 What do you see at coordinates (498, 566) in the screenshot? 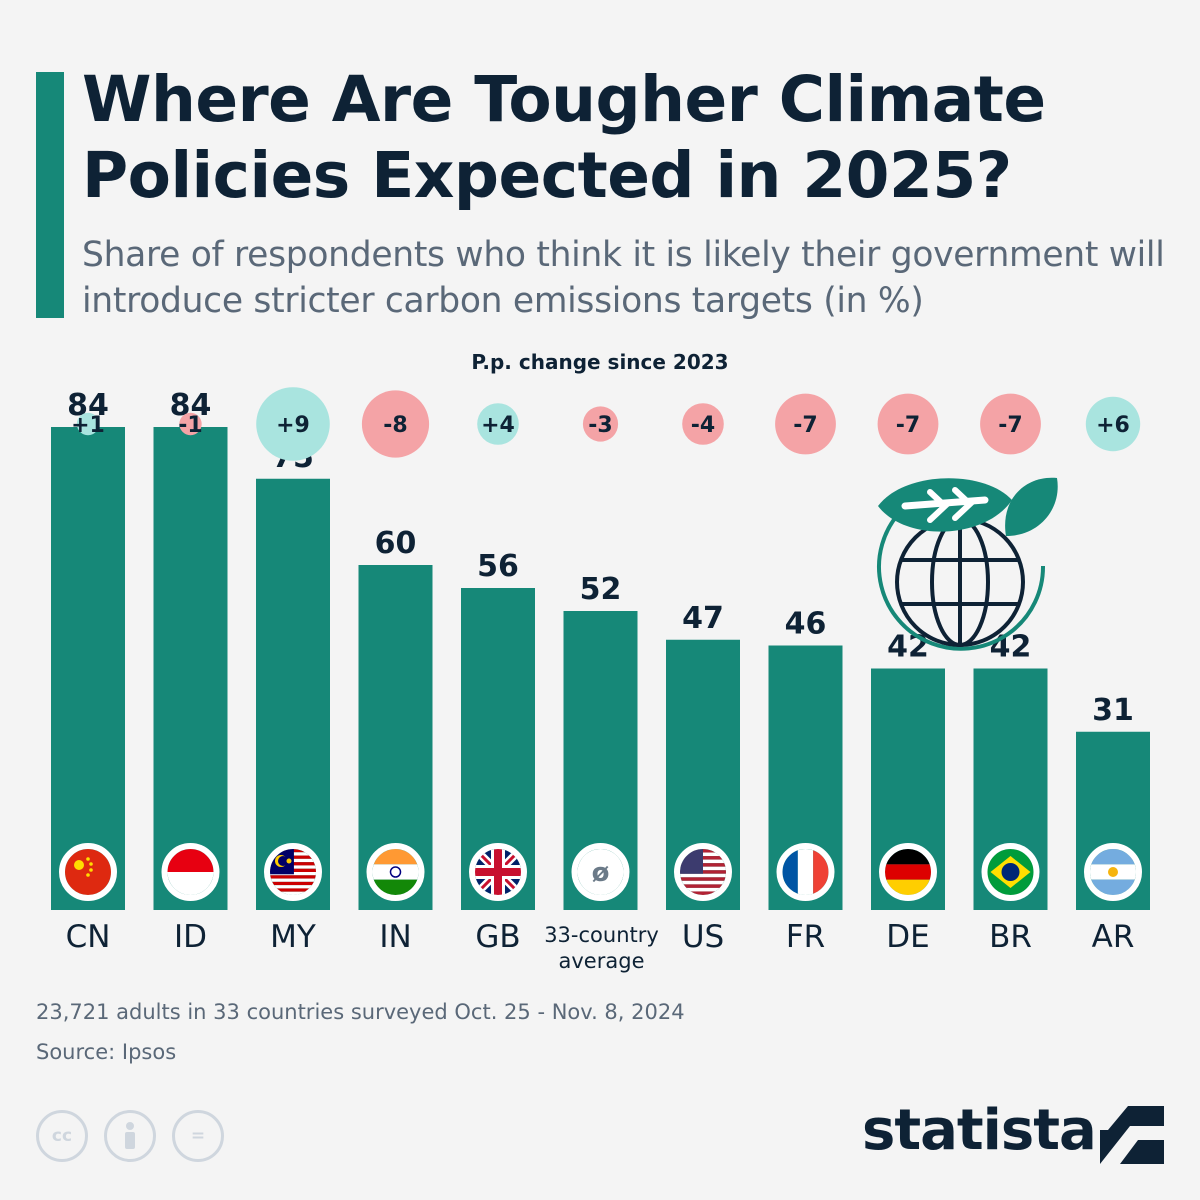
I see `value-label: 56` at bounding box center [498, 566].